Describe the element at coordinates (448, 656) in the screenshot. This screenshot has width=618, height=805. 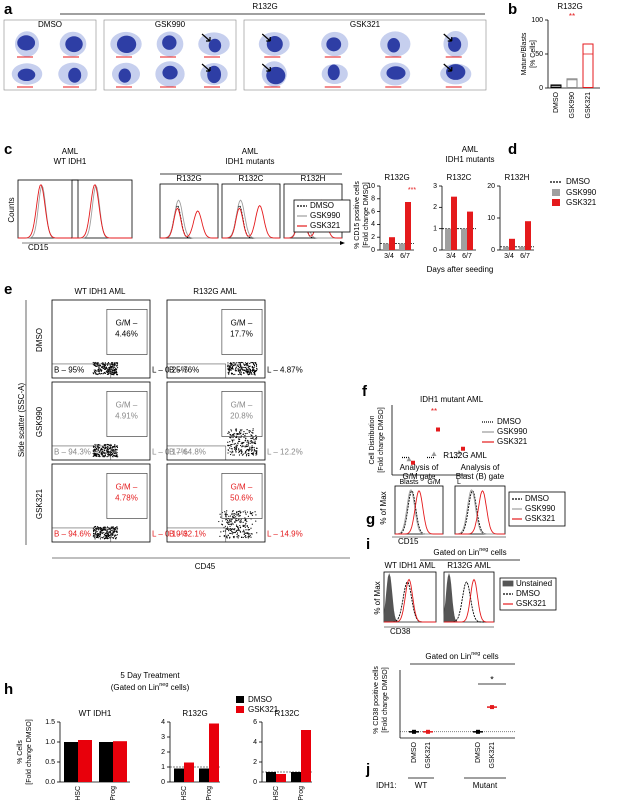
I see `title-part: Gated on Lin` at that location.